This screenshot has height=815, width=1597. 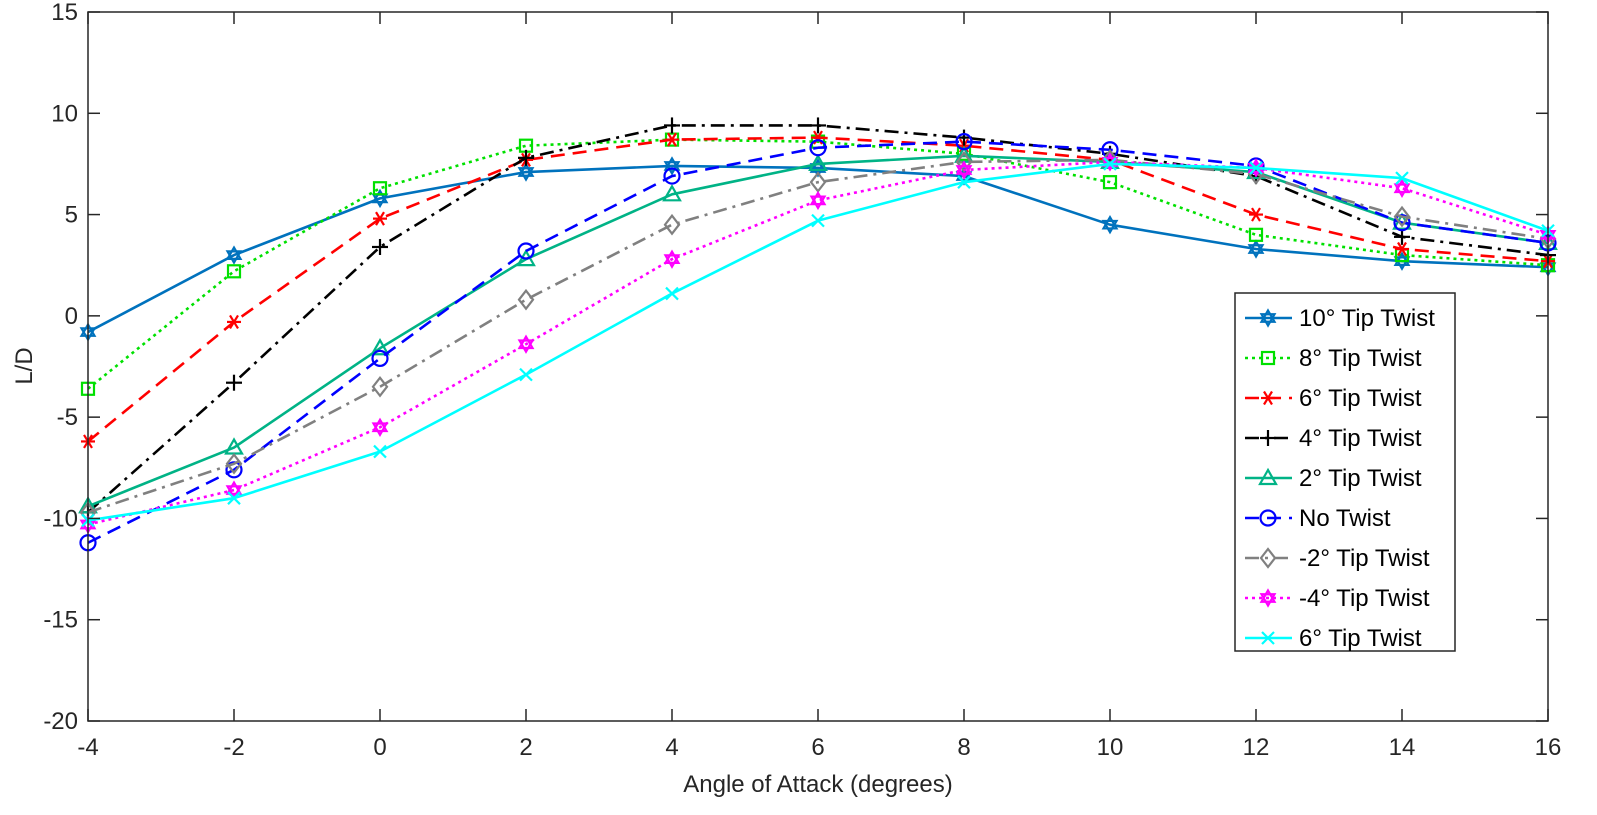 I want to click on x-axis-label: Angle of Attack (degrees), so click(x=817, y=784).